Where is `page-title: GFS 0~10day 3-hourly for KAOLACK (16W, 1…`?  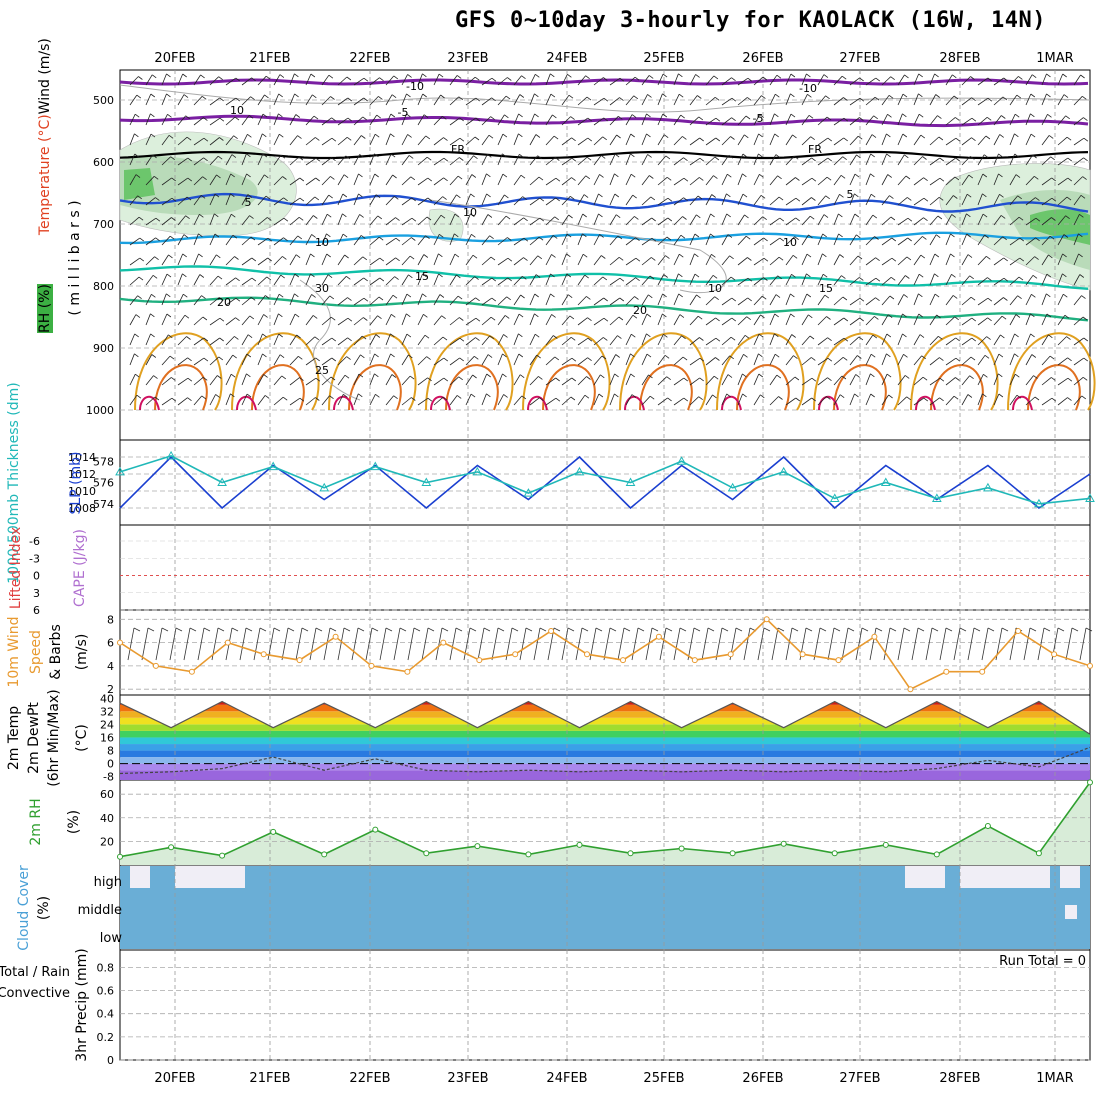 page-title: GFS 0~10day 3-hourly for KAOLACK (16W, 1… is located at coordinates (751, 20).